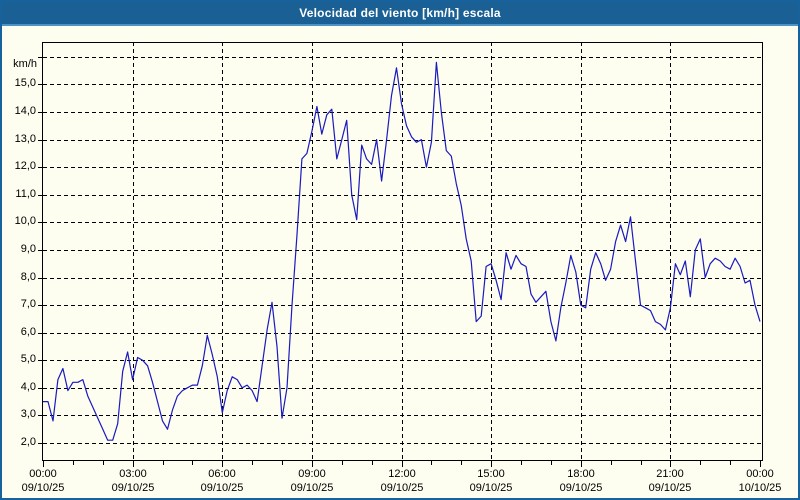 The image size is (800, 500). What do you see at coordinates (25, 221) in the screenshot?
I see `y-tick-label: 10,0` at bounding box center [25, 221].